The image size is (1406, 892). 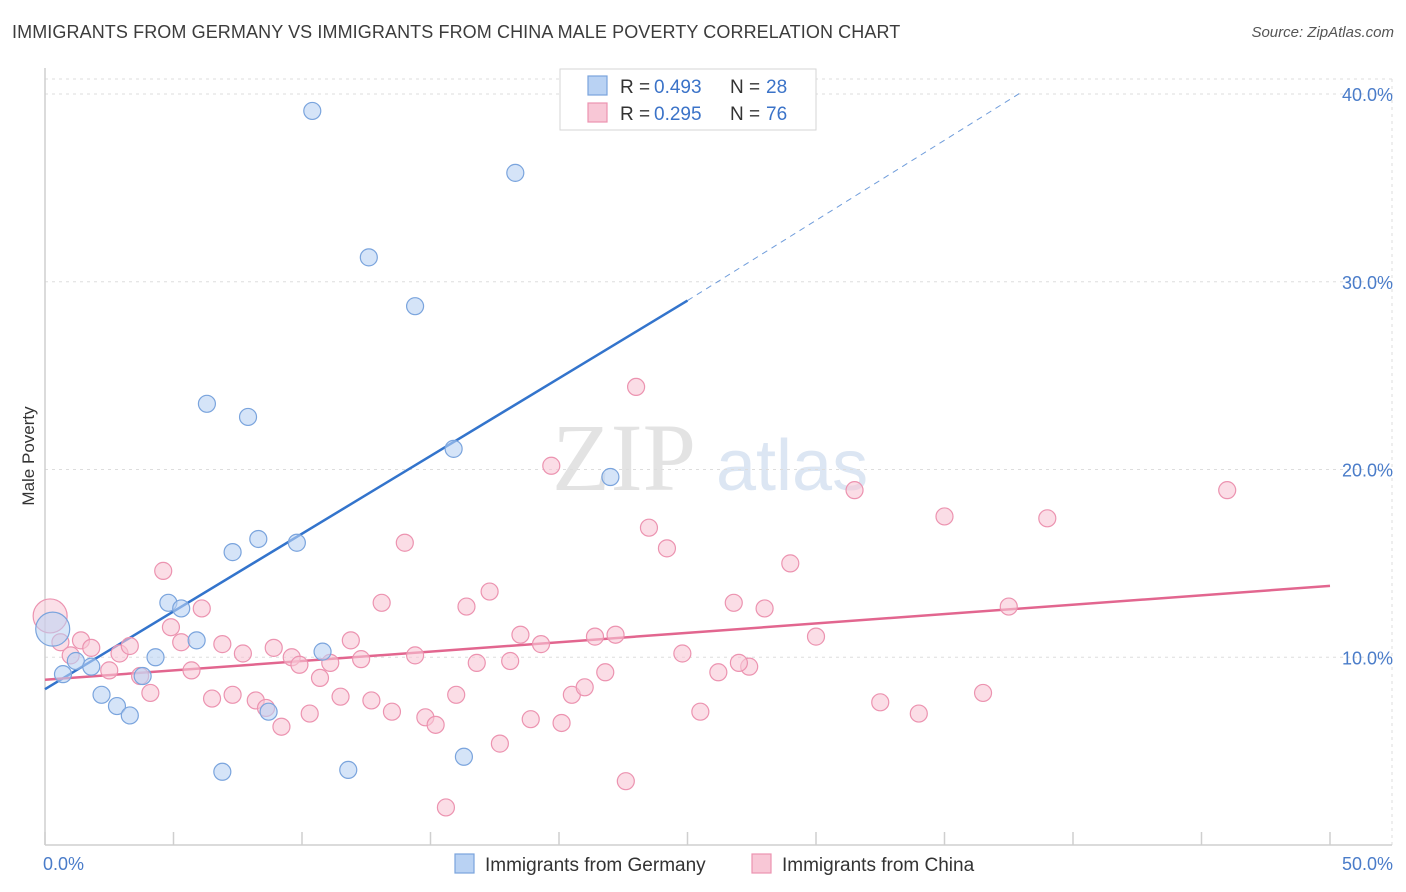 I want to click on legend-r-label-germany: R =, so click(x=635, y=87).